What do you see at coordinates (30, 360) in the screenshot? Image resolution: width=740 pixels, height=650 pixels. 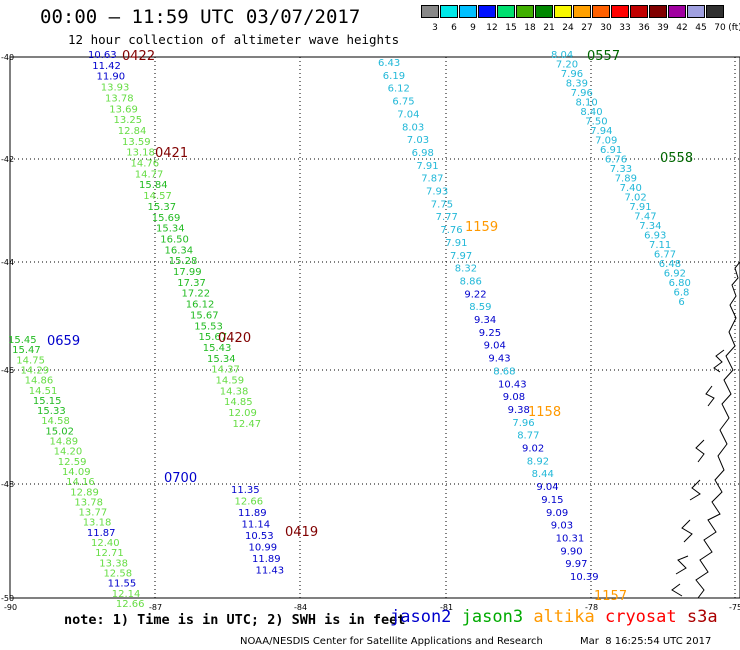 I see `swh-value: 14.75` at bounding box center [30, 360].